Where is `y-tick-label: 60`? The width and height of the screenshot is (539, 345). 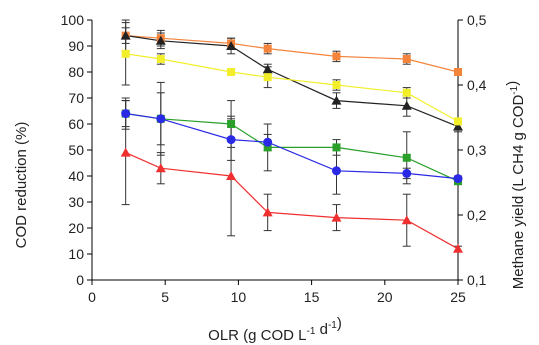 y-tick-label: 60 is located at coordinates (76, 124).